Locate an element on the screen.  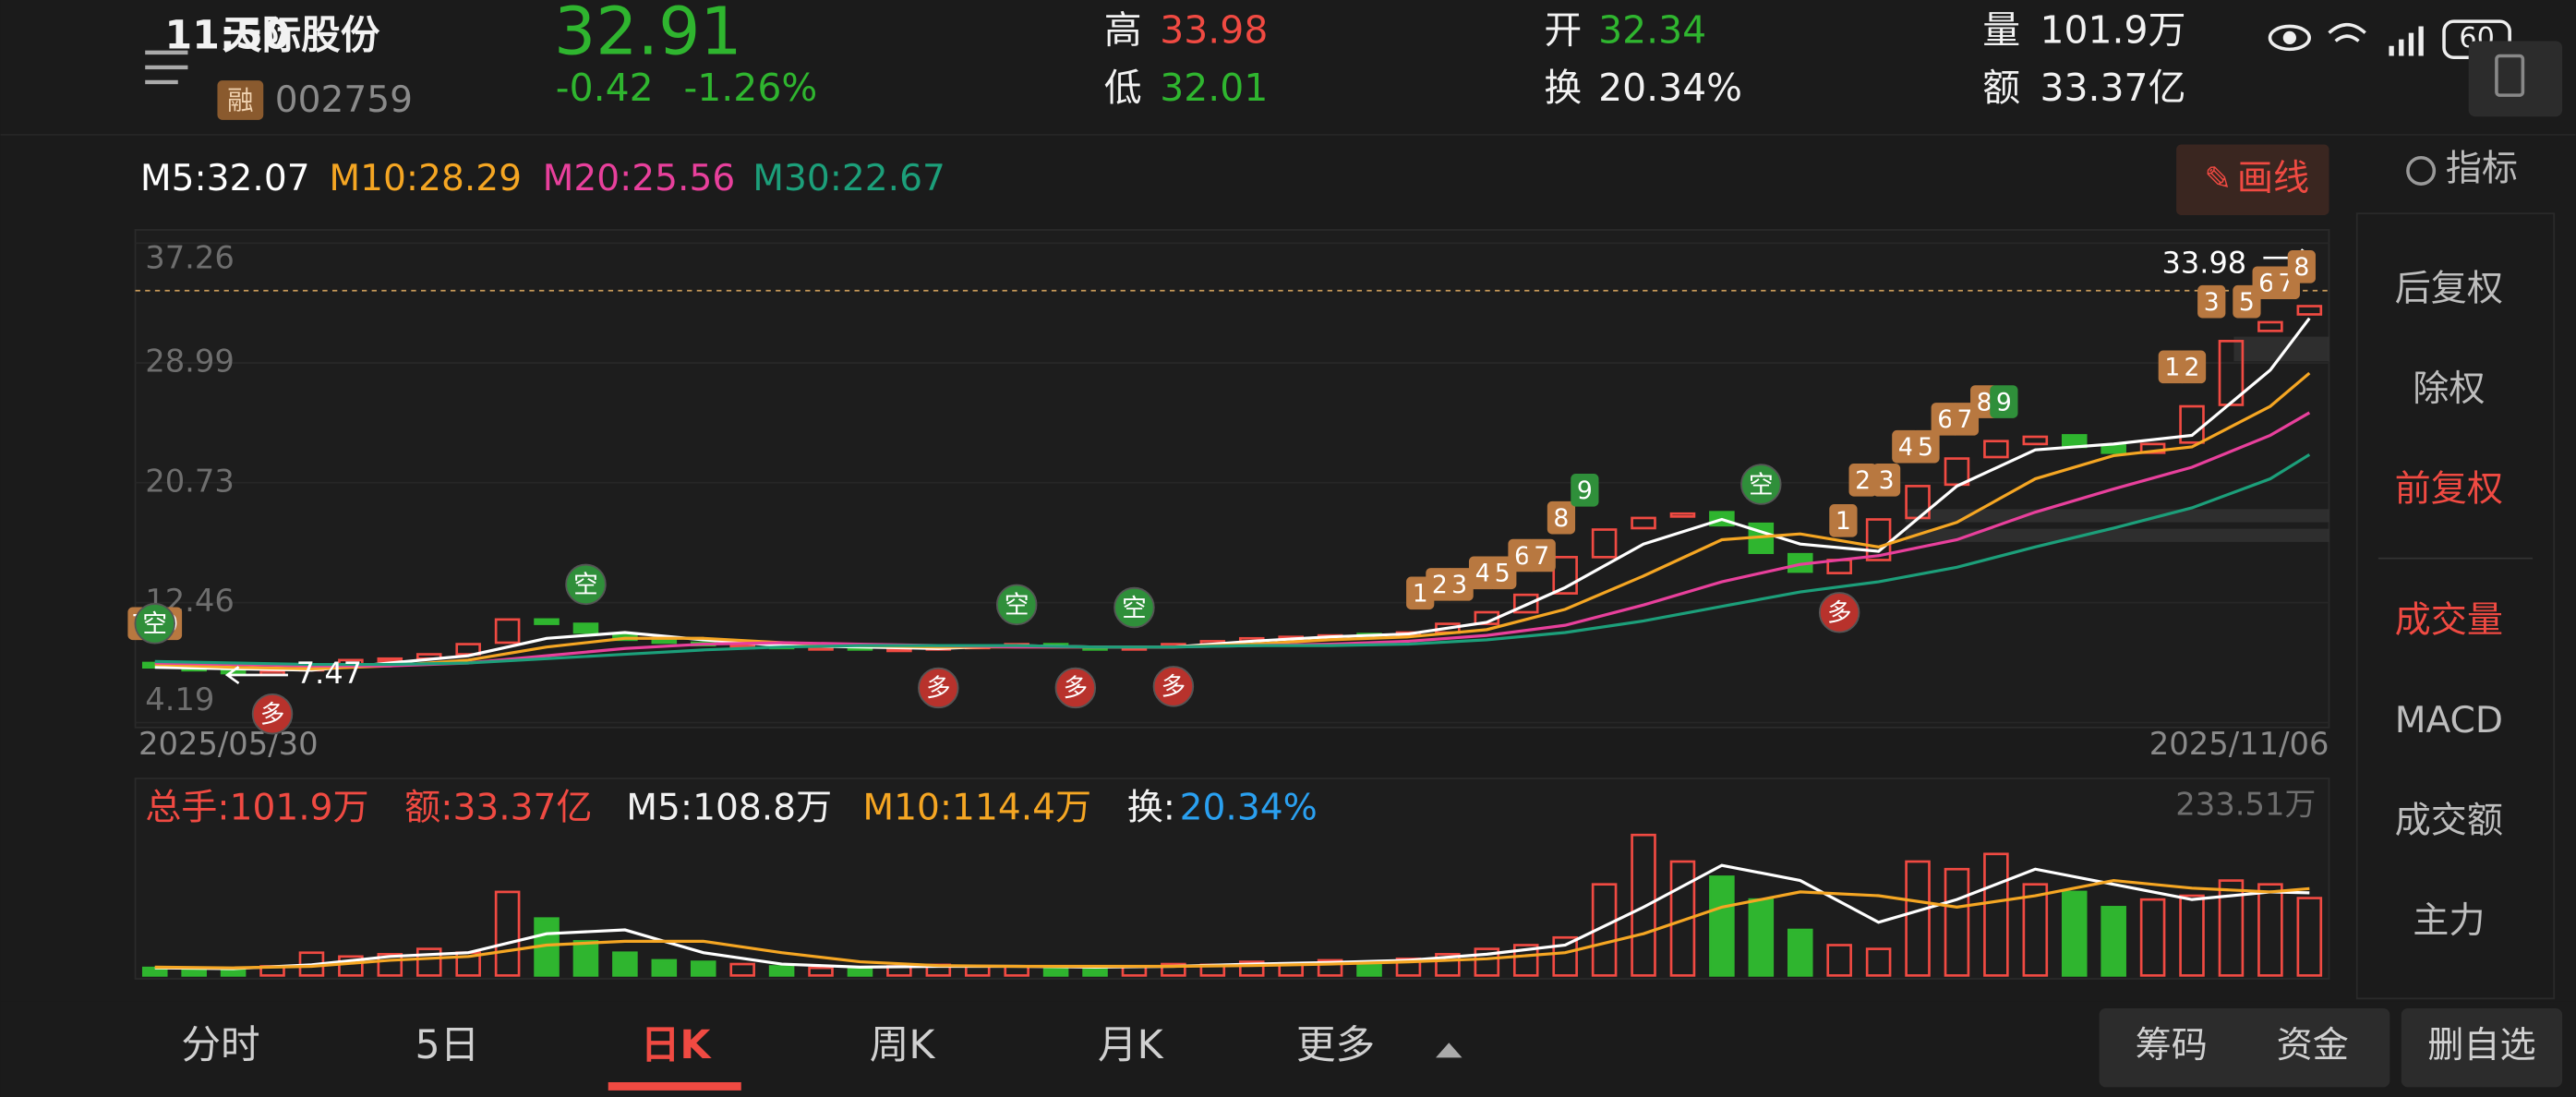
vol-ma-legend: M5:108.8万 is located at coordinates (729, 808).